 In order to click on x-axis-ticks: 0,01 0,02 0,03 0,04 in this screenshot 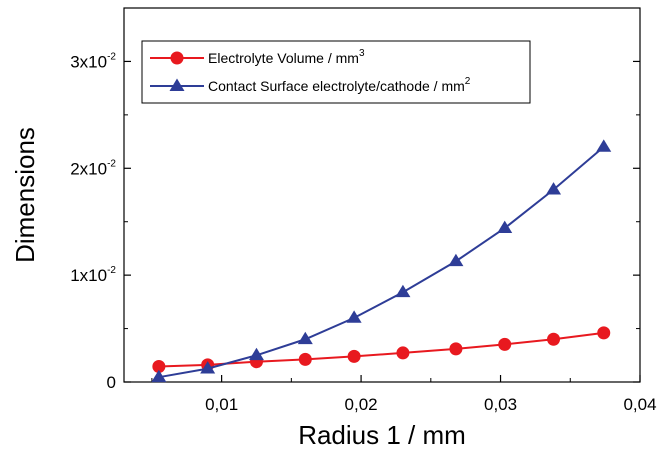, I will do `click(404, 394)`.